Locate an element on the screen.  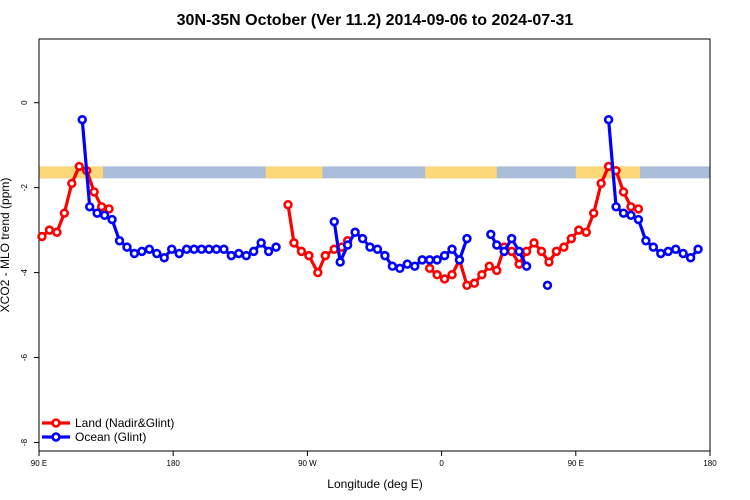
y-tick-label: -4 is located at coordinates (24, 273).